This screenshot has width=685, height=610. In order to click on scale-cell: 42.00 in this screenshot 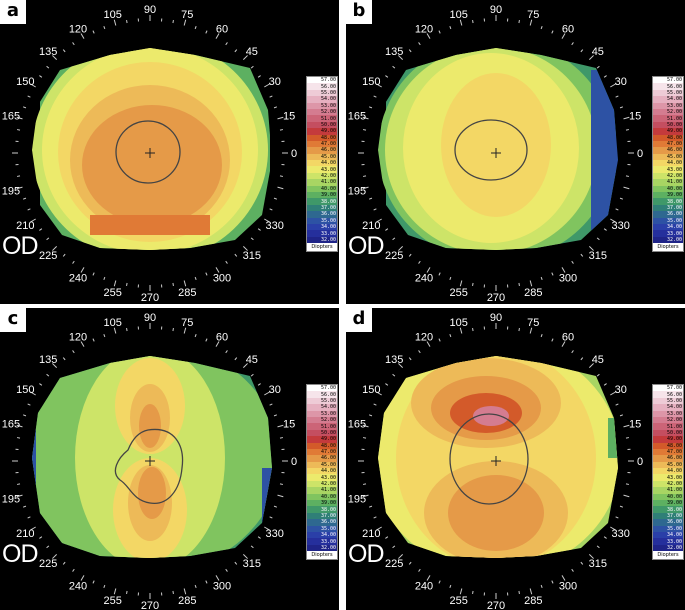, I will do `click(322, 484)`.